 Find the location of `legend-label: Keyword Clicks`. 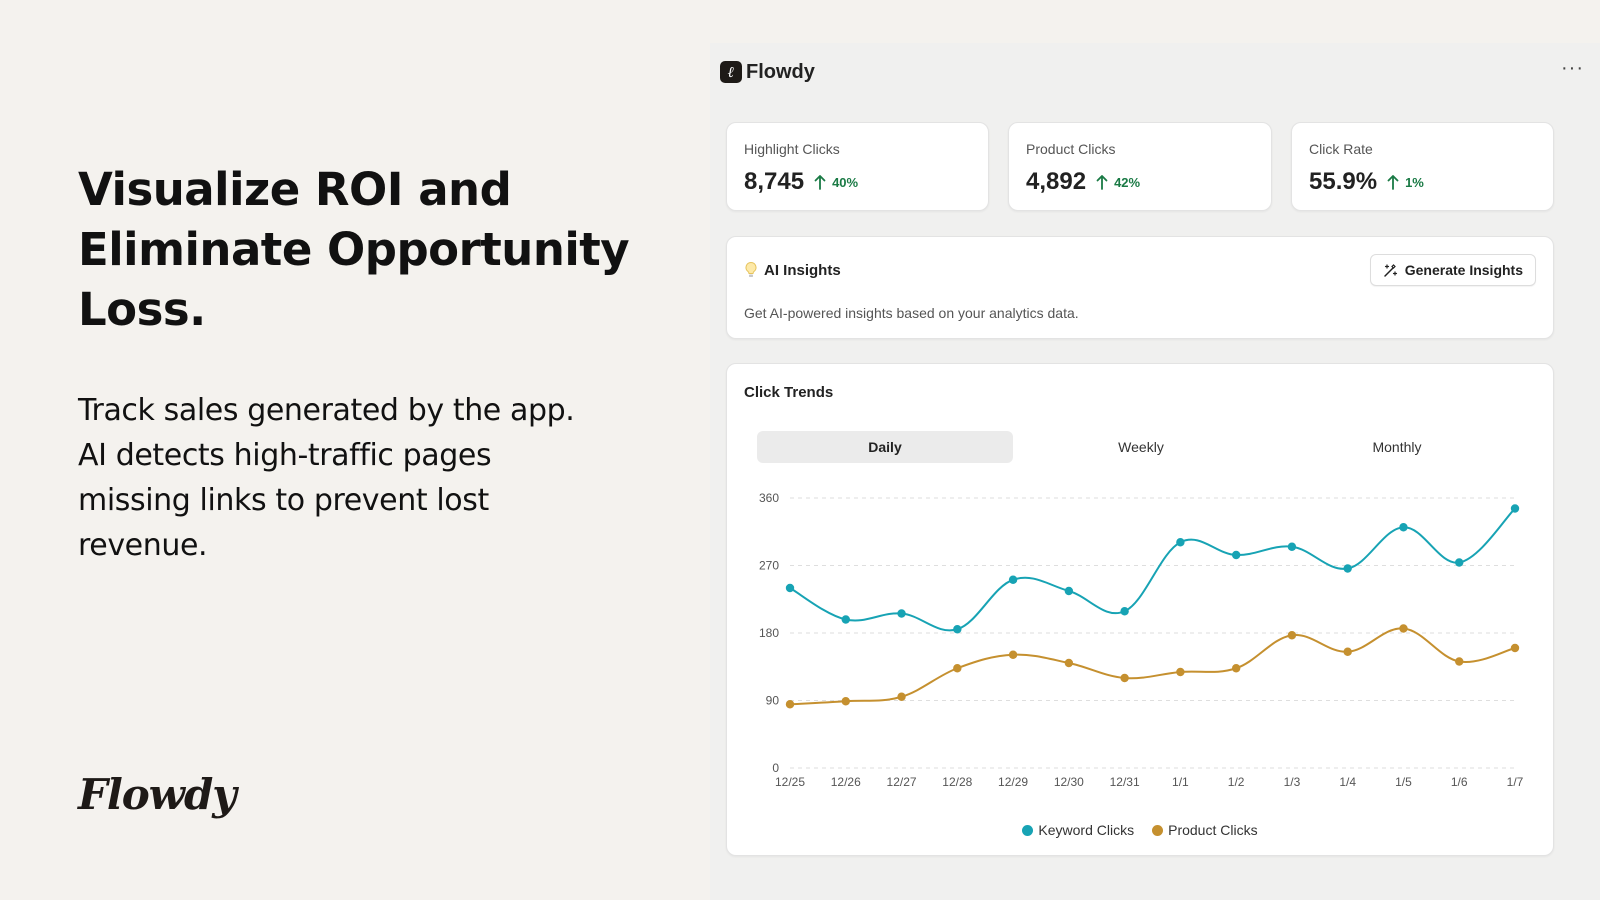

legend-label: Keyword Clicks is located at coordinates (1086, 830).